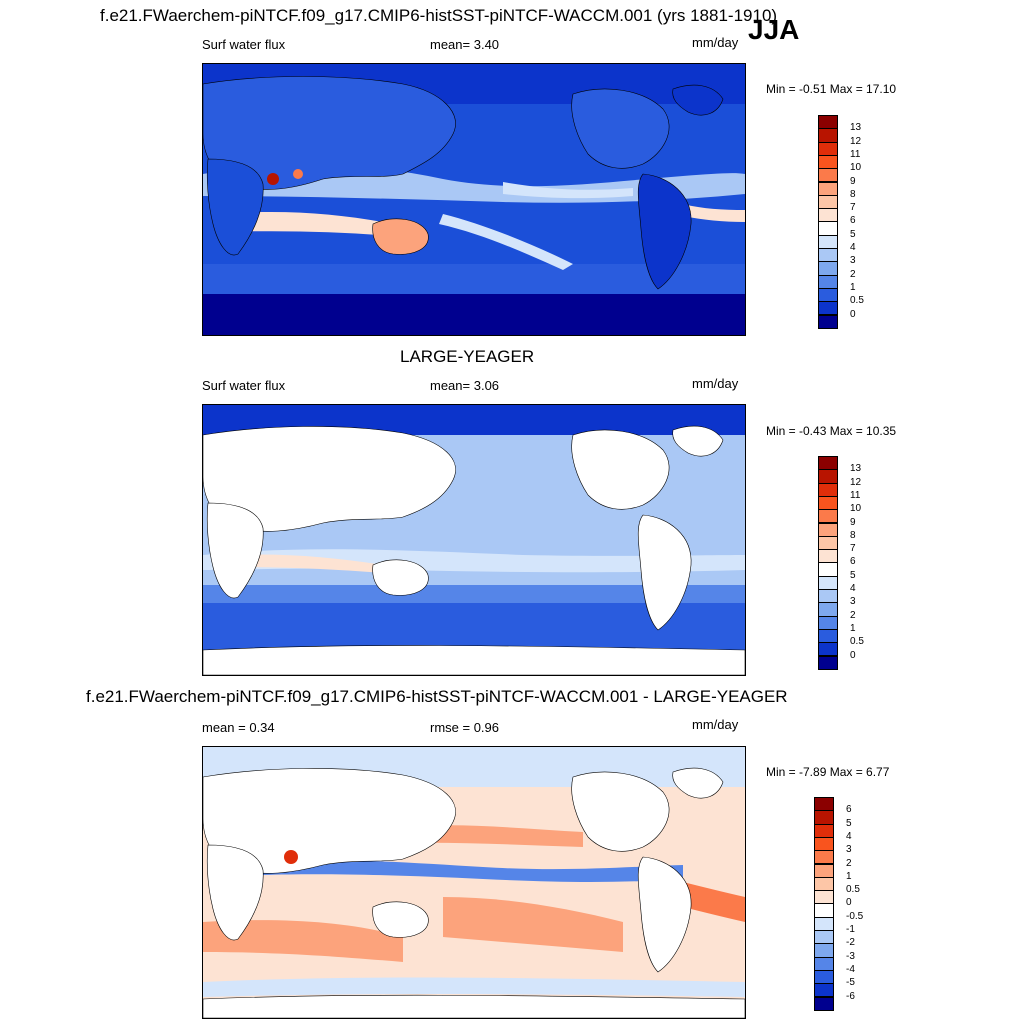 The image size is (1024, 1024). I want to click on panel1-colorbar-label: 4, so click(853, 247).